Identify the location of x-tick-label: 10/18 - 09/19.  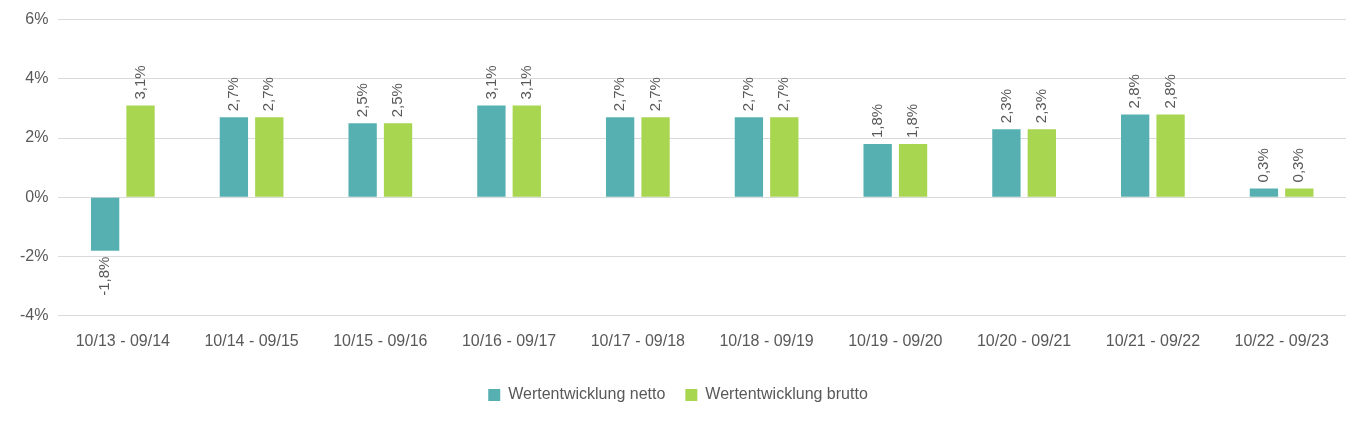
(766, 340).